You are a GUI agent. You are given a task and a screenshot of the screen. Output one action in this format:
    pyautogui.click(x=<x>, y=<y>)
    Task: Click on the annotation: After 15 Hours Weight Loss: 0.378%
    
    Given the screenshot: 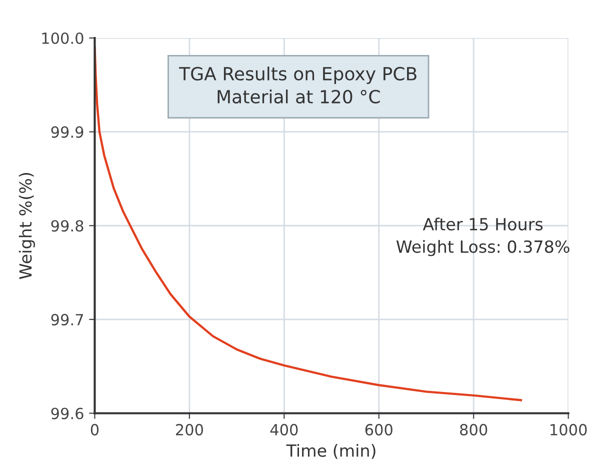 What is the action you would take?
    pyautogui.click(x=483, y=237)
    